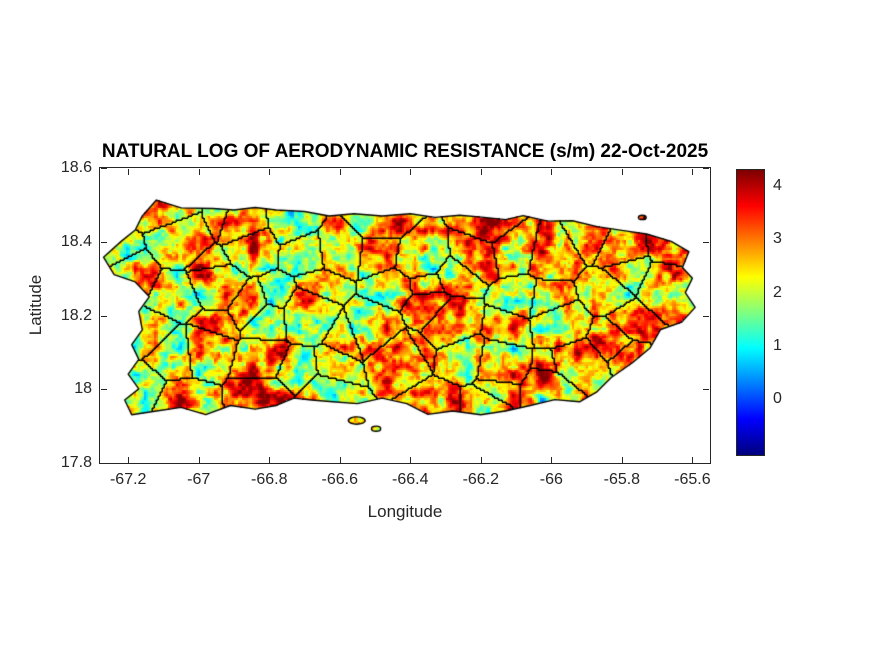 This screenshot has width=875, height=656. What do you see at coordinates (777, 292) in the screenshot?
I see `colorbar-tick-label: 2` at bounding box center [777, 292].